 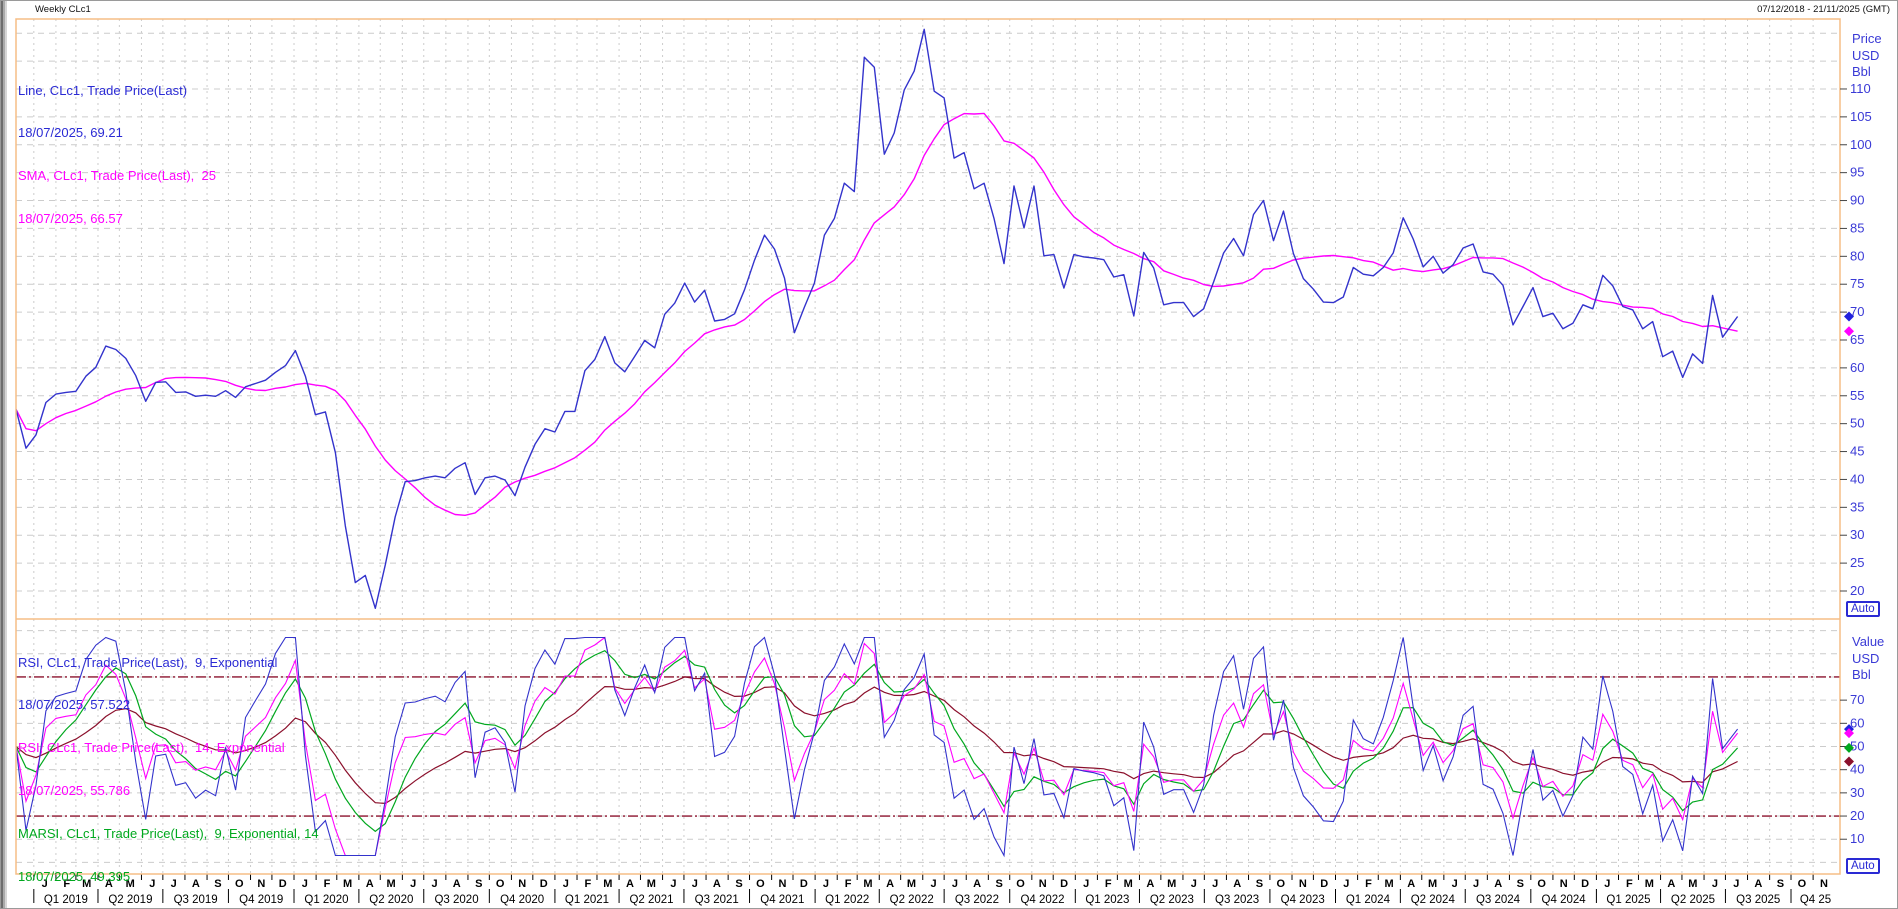 What do you see at coordinates (1849, 539) in the screenshot?
I see `last-value-markers` at bounding box center [1849, 539].